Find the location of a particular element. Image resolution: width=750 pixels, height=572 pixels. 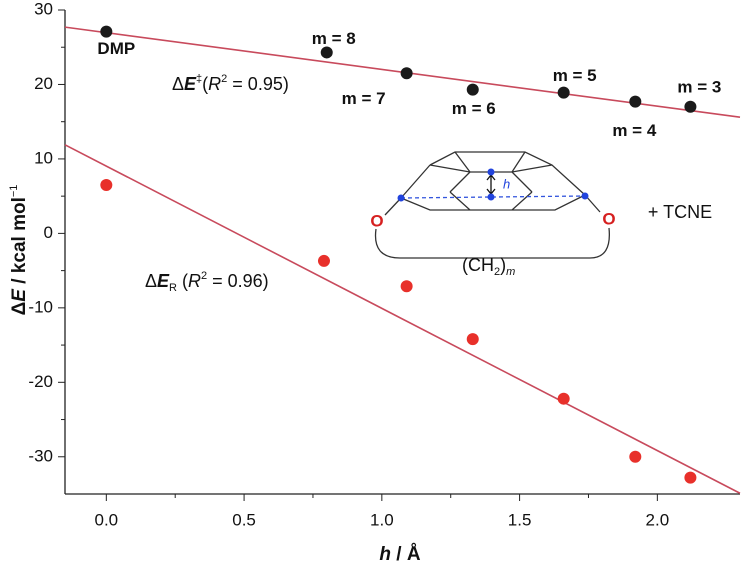

x-tick-label: 1.5 is located at coordinates (520, 519).